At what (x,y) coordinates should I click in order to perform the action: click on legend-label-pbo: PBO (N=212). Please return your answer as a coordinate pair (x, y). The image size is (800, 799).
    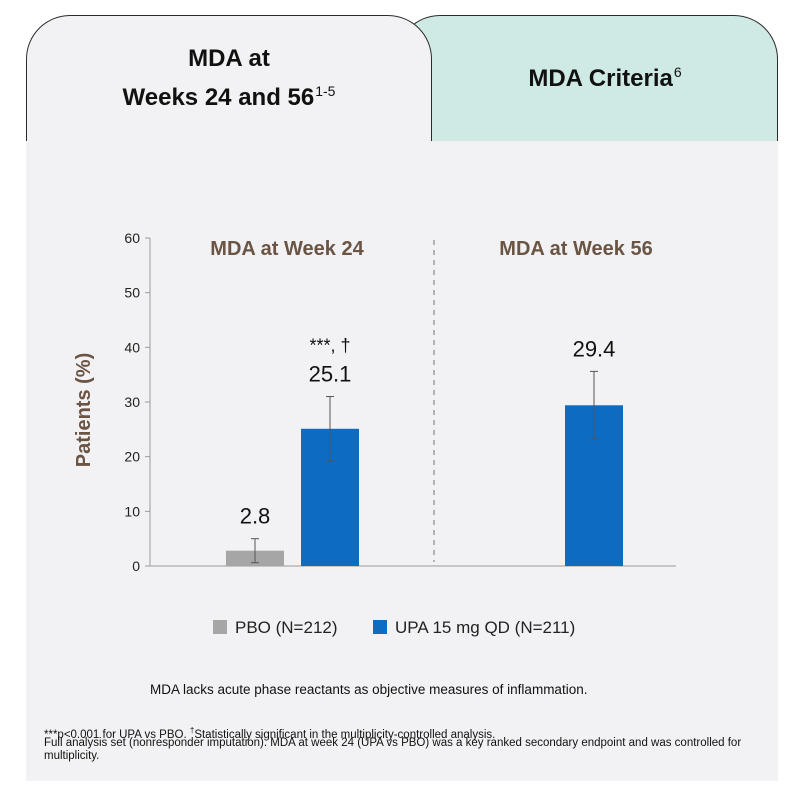
    Looking at the image, I should click on (286, 627).